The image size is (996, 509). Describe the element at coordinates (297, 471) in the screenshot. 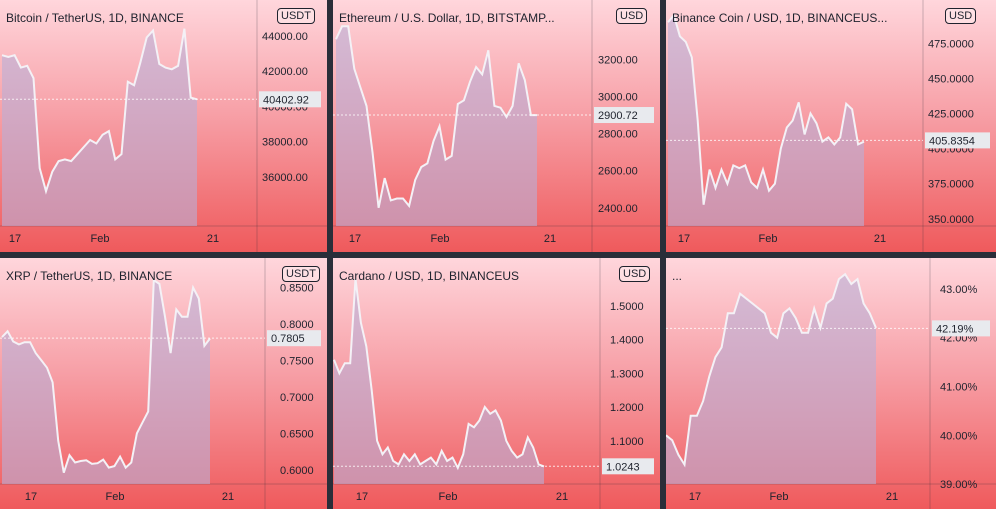

I see `y-tick-label: 0.6000` at that location.